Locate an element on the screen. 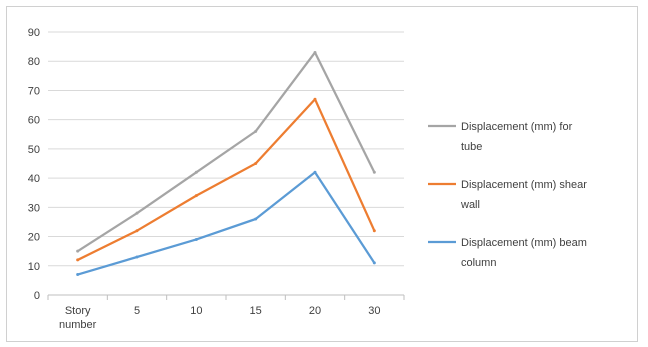  y-tick-label: 30 is located at coordinates (34, 208).